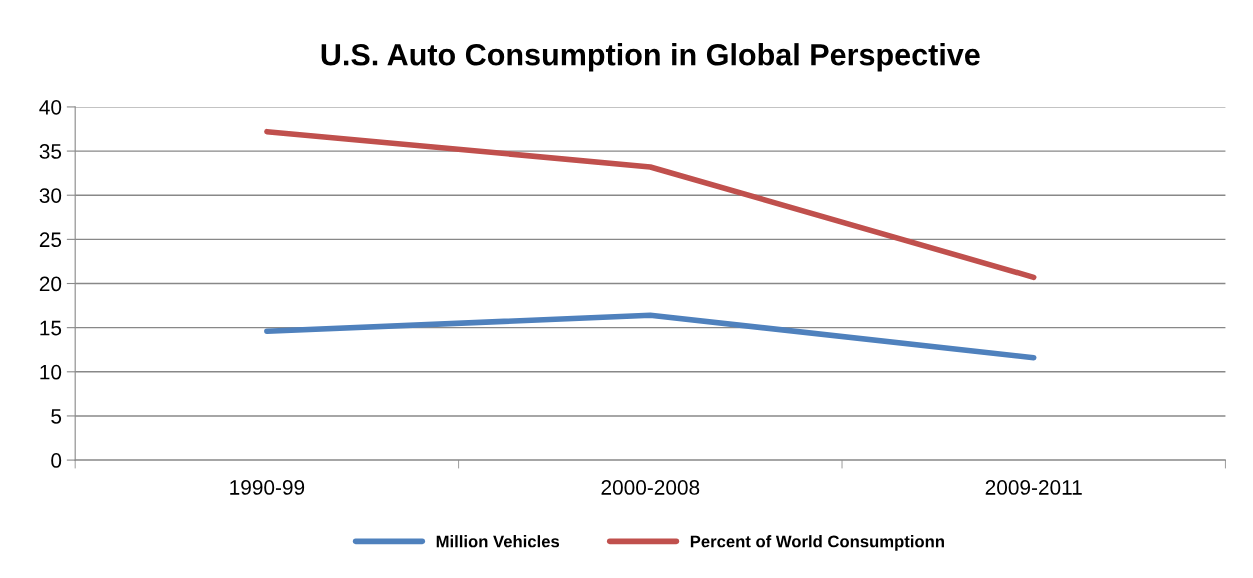  I want to click on y-tick-label: 20, so click(50, 284).